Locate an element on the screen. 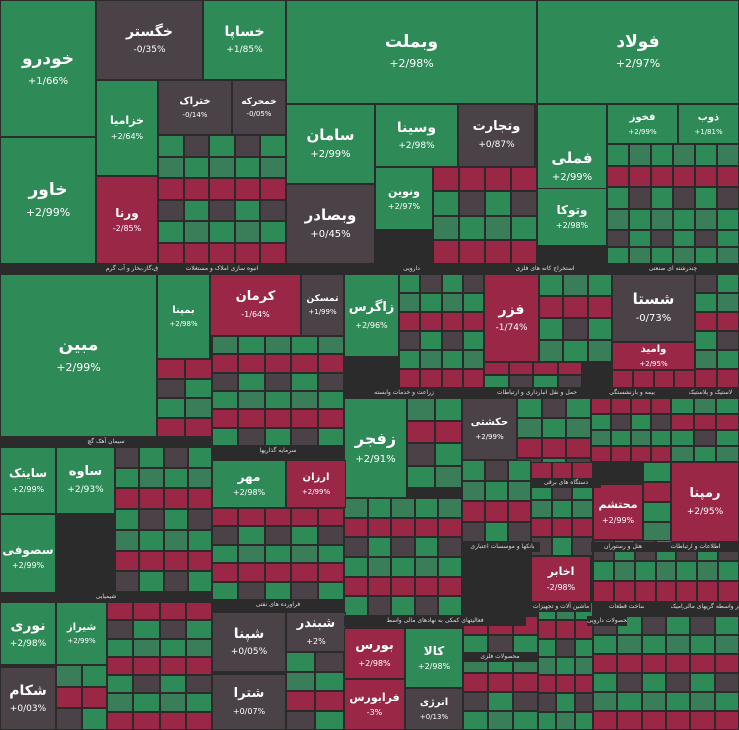 This screenshot has height=730, width=739. treemap-tile: خمحرکه -0/05% is located at coordinates (259, 107).